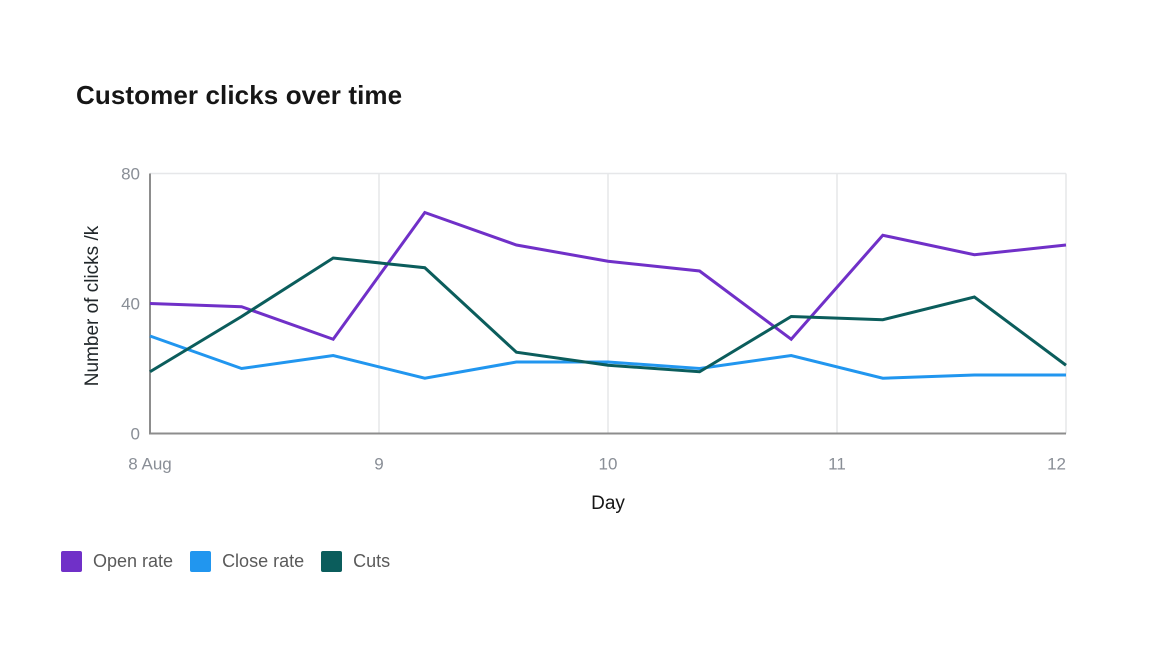 This screenshot has height=648, width=1152. What do you see at coordinates (372, 561) in the screenshot?
I see `legend-label: Cuts` at bounding box center [372, 561].